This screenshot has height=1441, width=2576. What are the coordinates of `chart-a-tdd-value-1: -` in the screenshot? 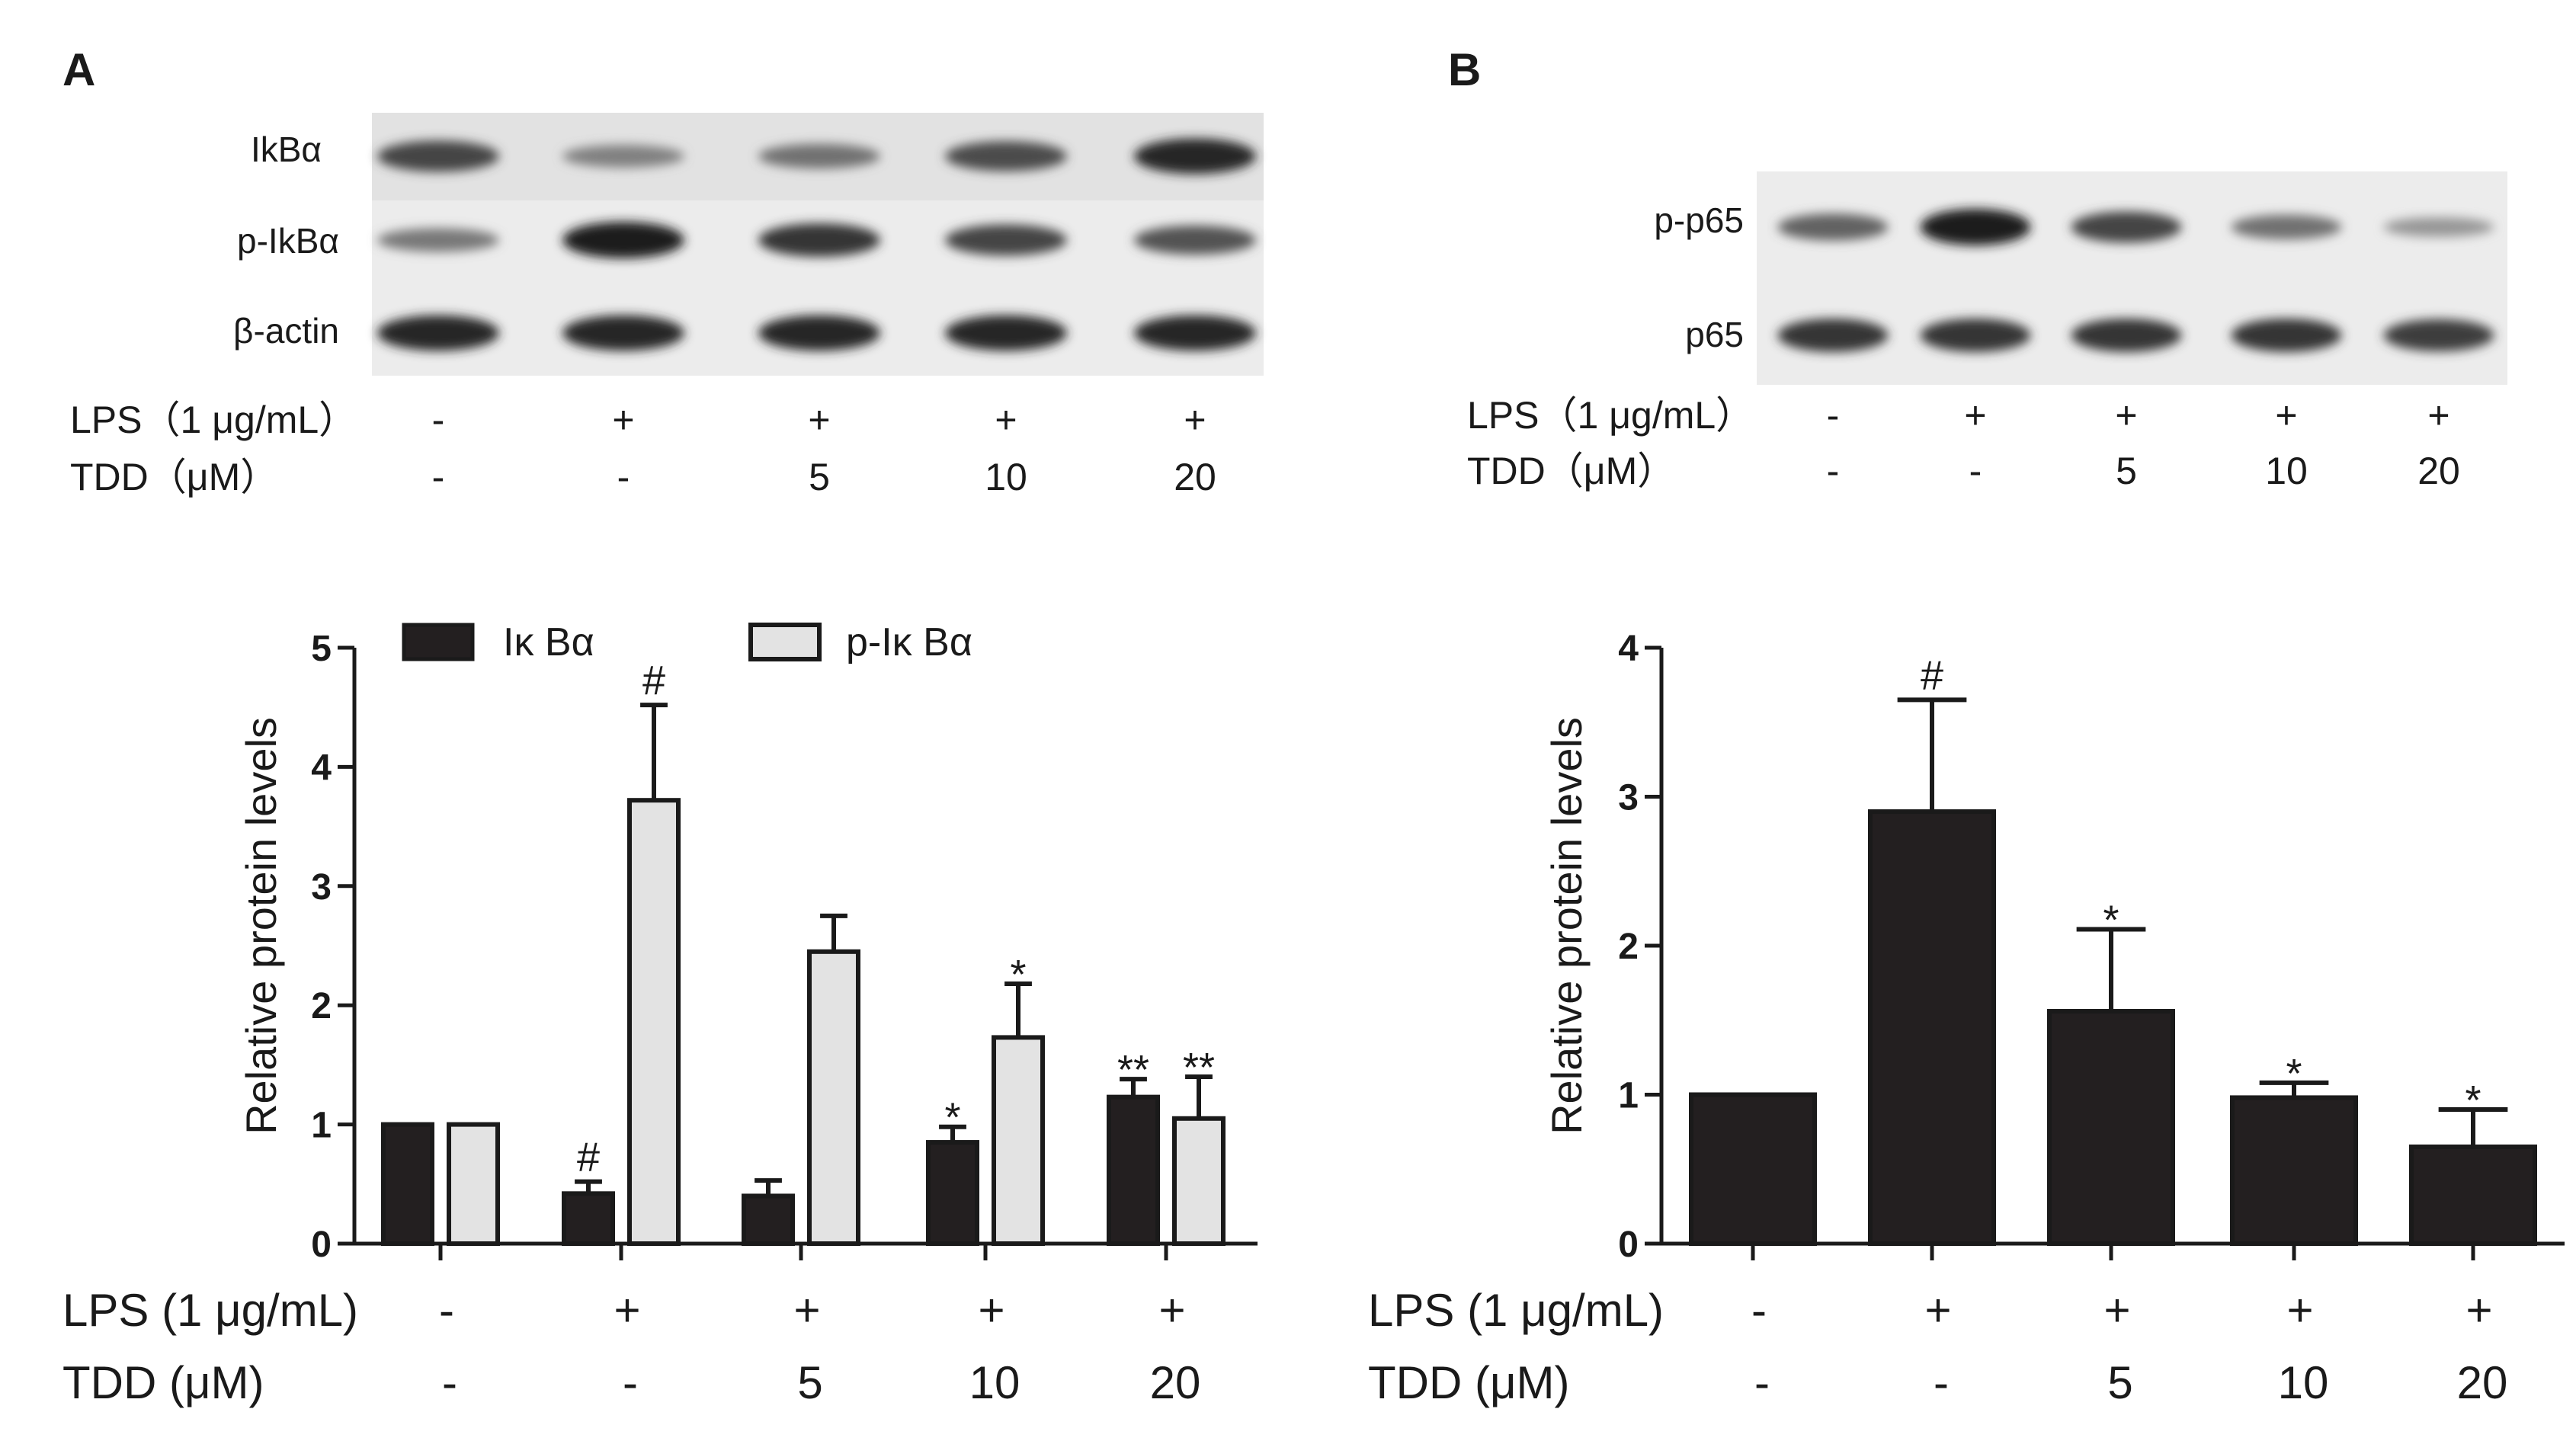 It's located at (630, 1382).